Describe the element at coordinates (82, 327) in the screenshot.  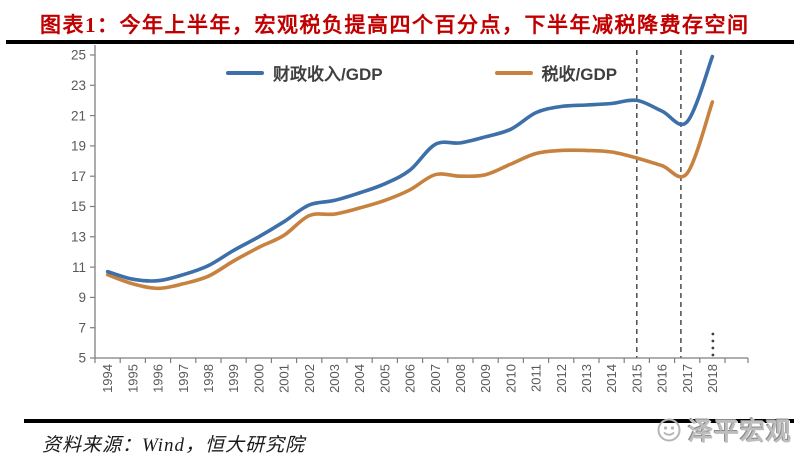
I see `y-tick-label: 7` at that location.